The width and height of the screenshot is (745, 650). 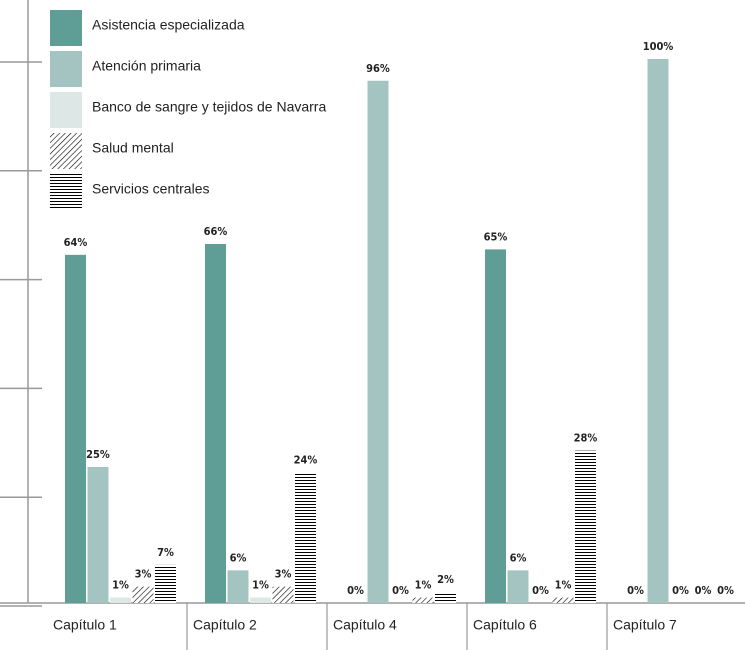 I want to click on value-label: 100%, so click(x=658, y=46).